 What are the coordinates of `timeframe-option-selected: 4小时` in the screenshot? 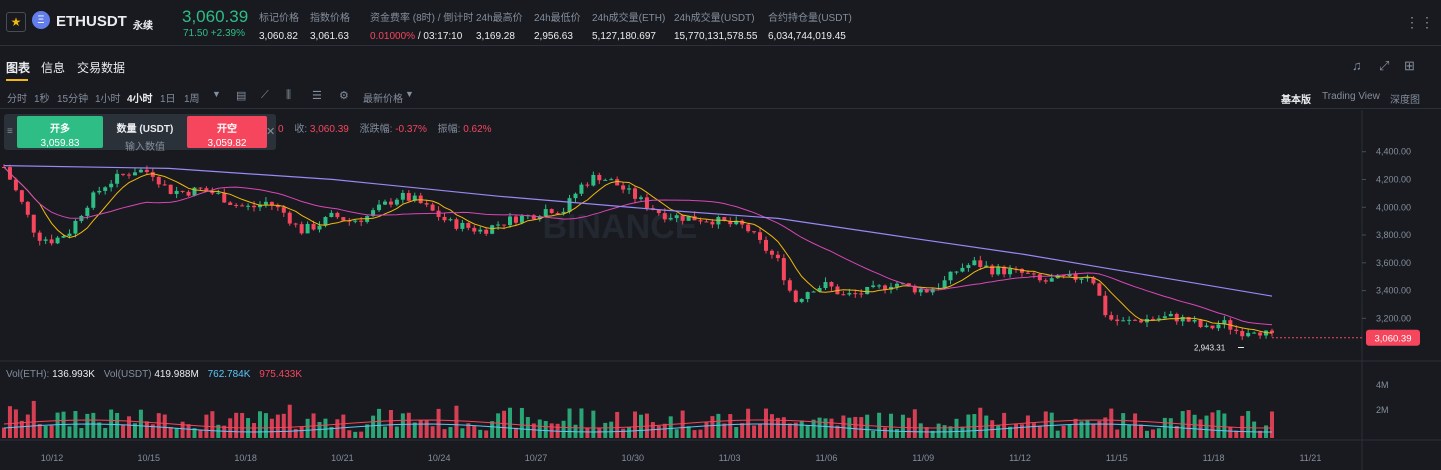 It's located at (140, 99).